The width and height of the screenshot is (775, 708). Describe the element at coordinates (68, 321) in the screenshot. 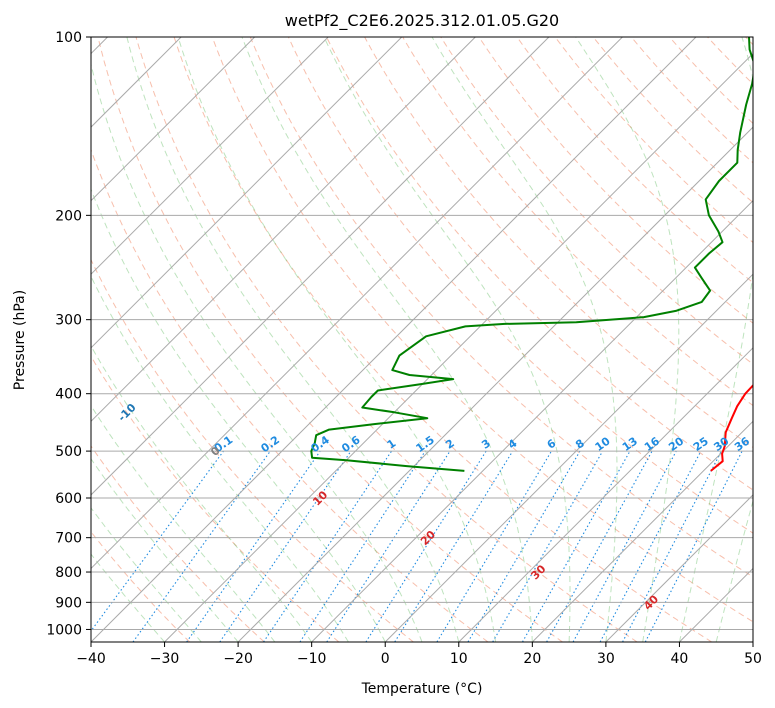

I see `y-tick-label: 300` at that location.